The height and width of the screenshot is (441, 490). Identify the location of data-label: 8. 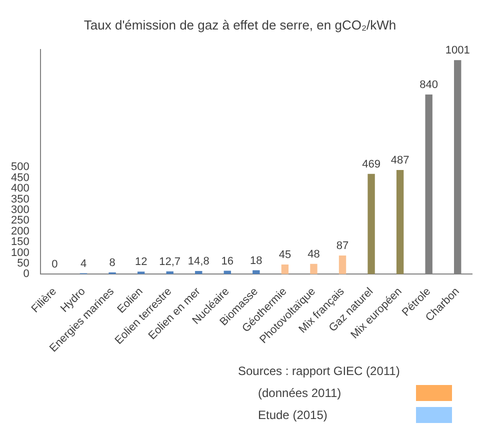
(112, 262).